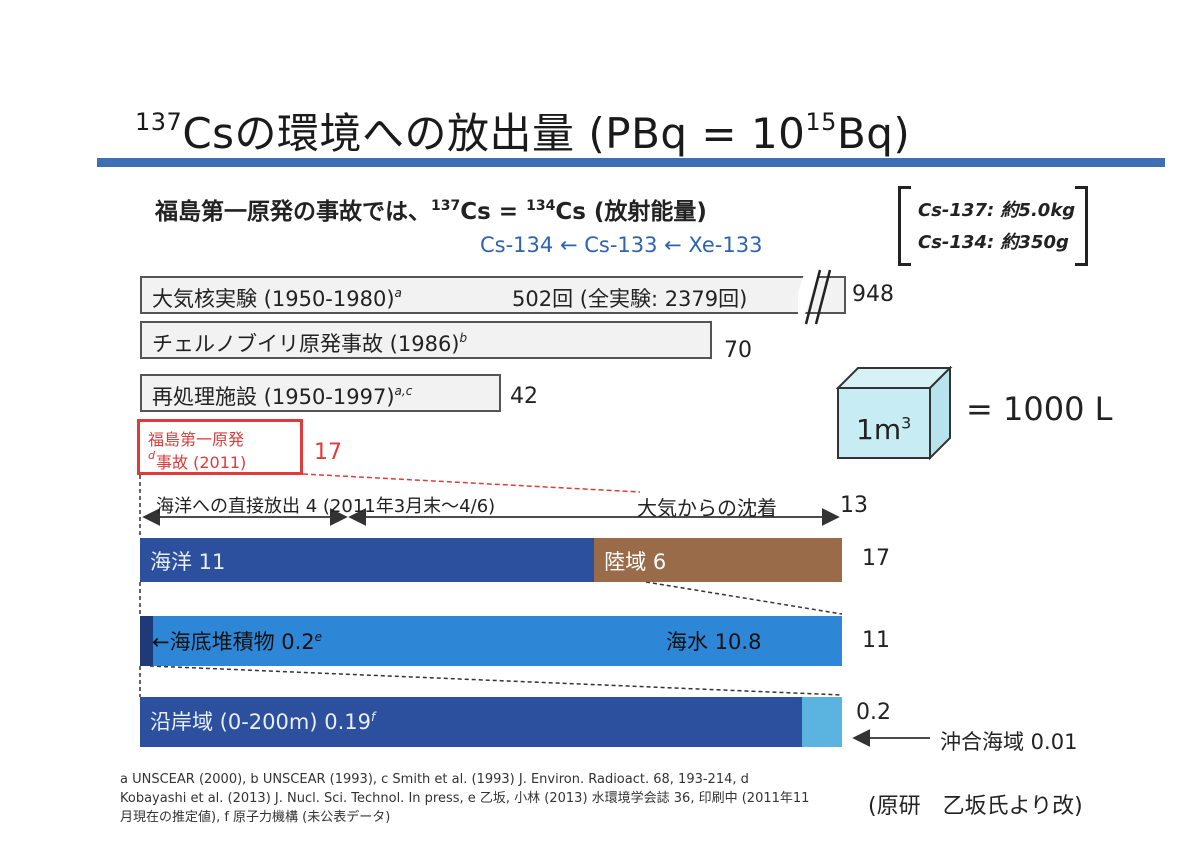 The image size is (1200, 849). I want to click on bar-label-chernobyl: チェルノブイリ原発事故 (1986)b, so click(310, 343).